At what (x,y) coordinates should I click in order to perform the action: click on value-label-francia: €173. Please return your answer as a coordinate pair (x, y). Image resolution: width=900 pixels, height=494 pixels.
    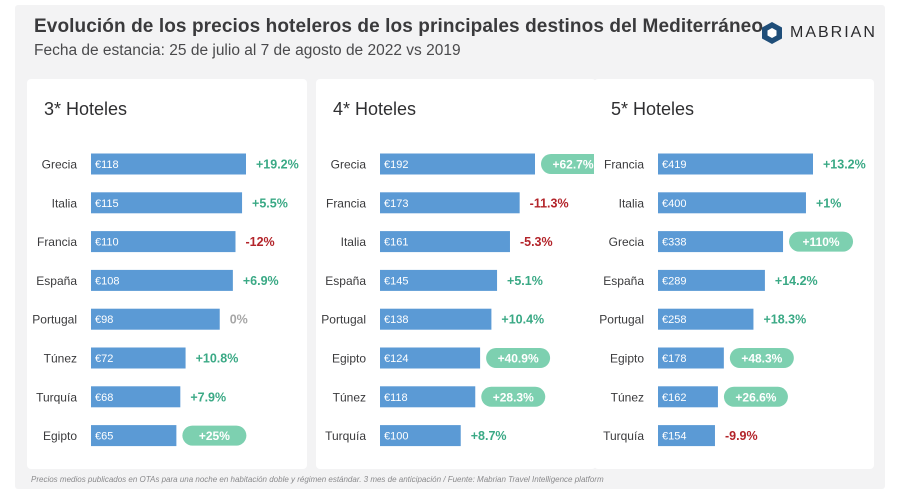
    Looking at the image, I should click on (396, 204).